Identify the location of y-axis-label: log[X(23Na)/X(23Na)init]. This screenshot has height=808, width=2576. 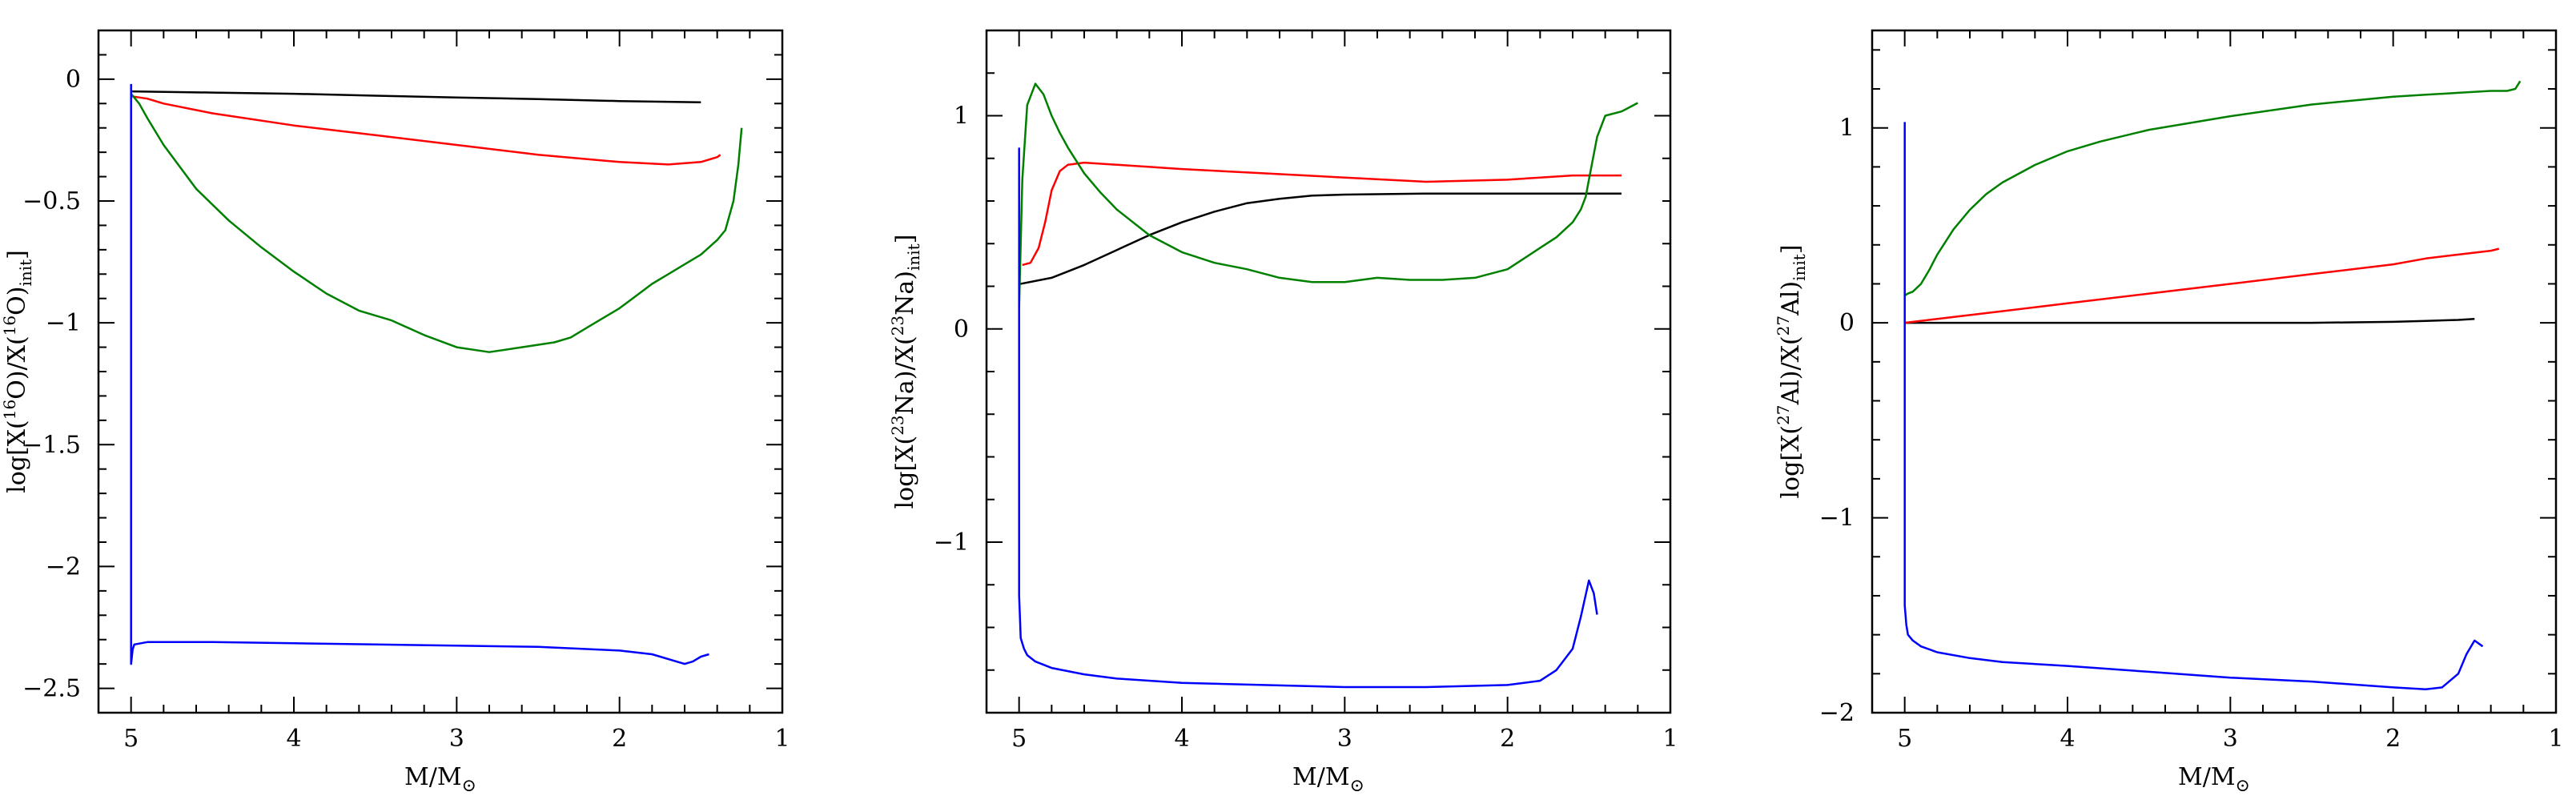
(905, 372).